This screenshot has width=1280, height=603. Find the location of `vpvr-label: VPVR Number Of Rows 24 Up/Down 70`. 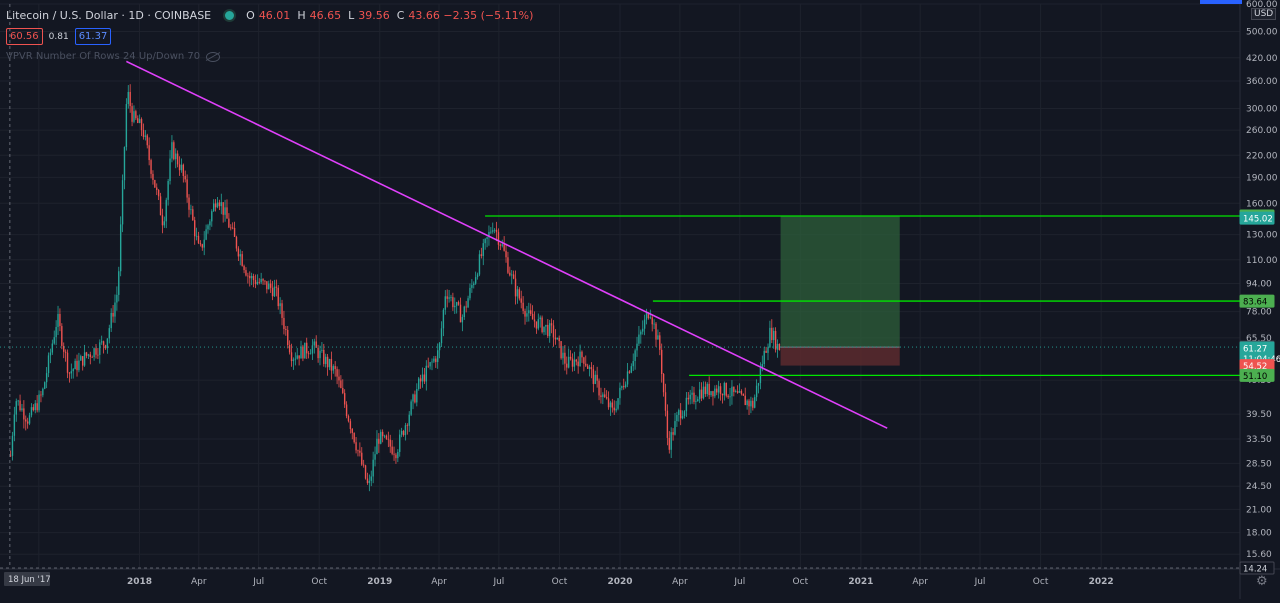

vpvr-label: VPVR Number Of Rows 24 Up/Down 70 is located at coordinates (103, 56).